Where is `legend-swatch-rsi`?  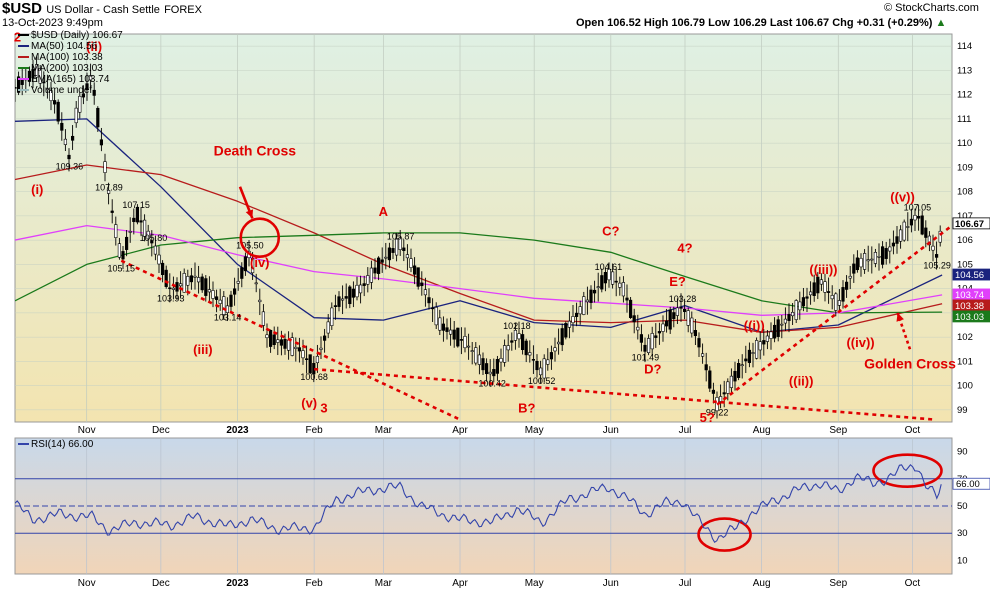 legend-swatch-rsi is located at coordinates (23, 444).